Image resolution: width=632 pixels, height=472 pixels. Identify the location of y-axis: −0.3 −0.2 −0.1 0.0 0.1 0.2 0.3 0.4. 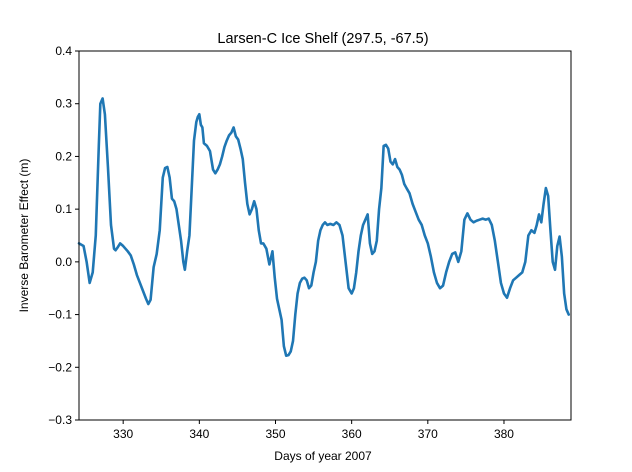
(63, 235).